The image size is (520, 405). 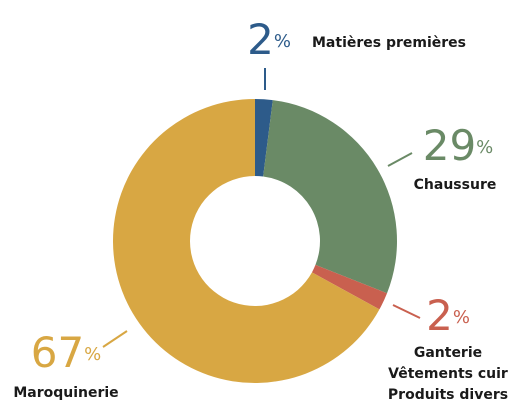 I want to click on category-label: Chaussure, so click(x=455, y=185).